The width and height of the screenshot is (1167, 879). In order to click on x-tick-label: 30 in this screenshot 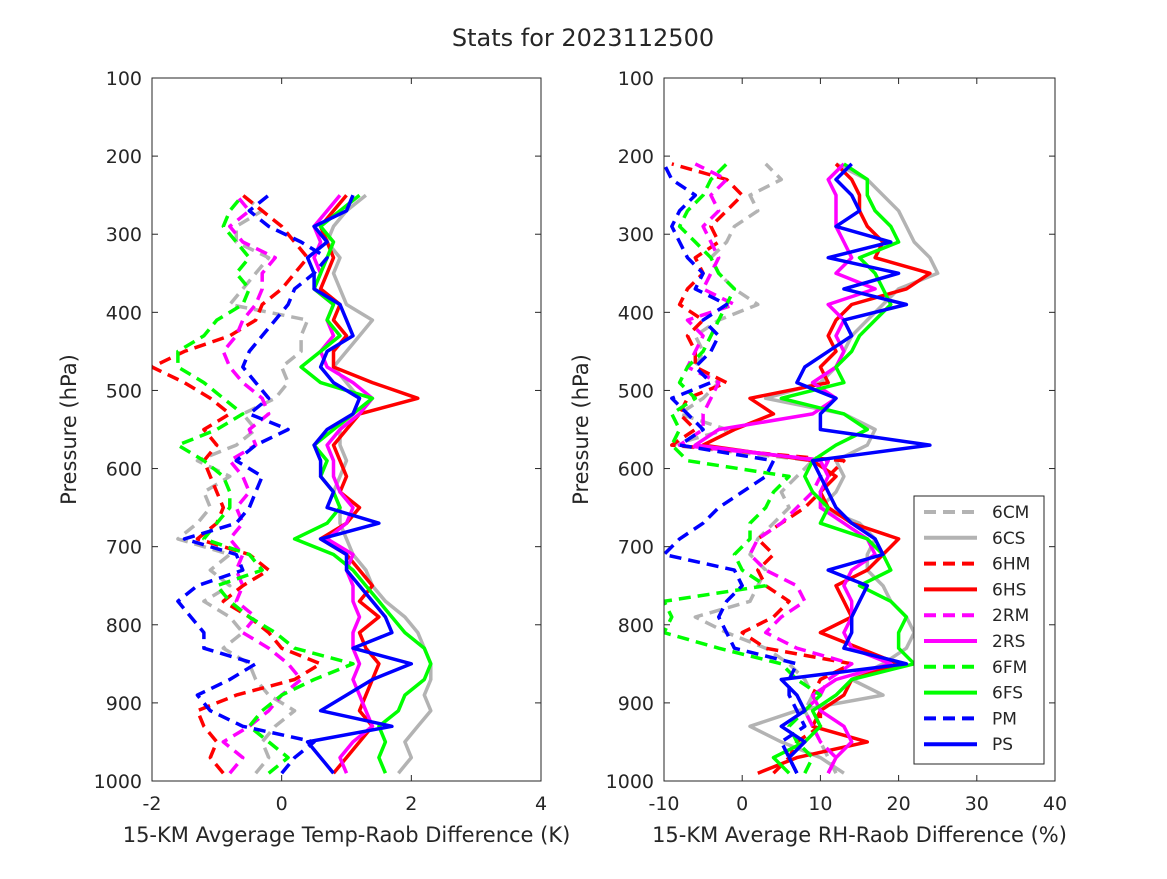, I will do `click(977, 804)`.